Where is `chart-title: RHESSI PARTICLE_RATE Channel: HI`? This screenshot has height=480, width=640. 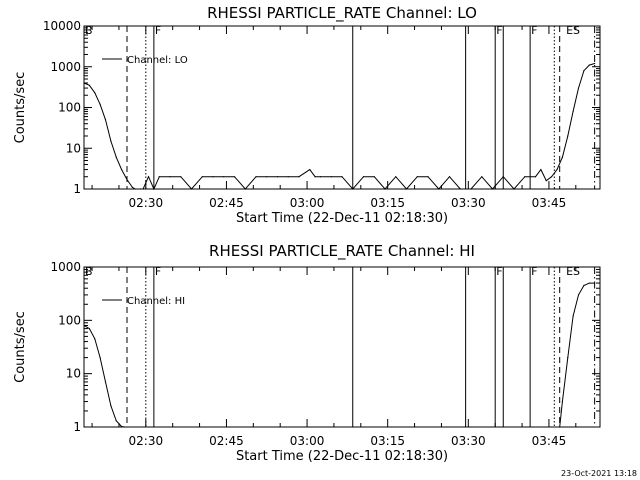 chart-title: RHESSI PARTICLE_RATE Channel: HI is located at coordinates (342, 251).